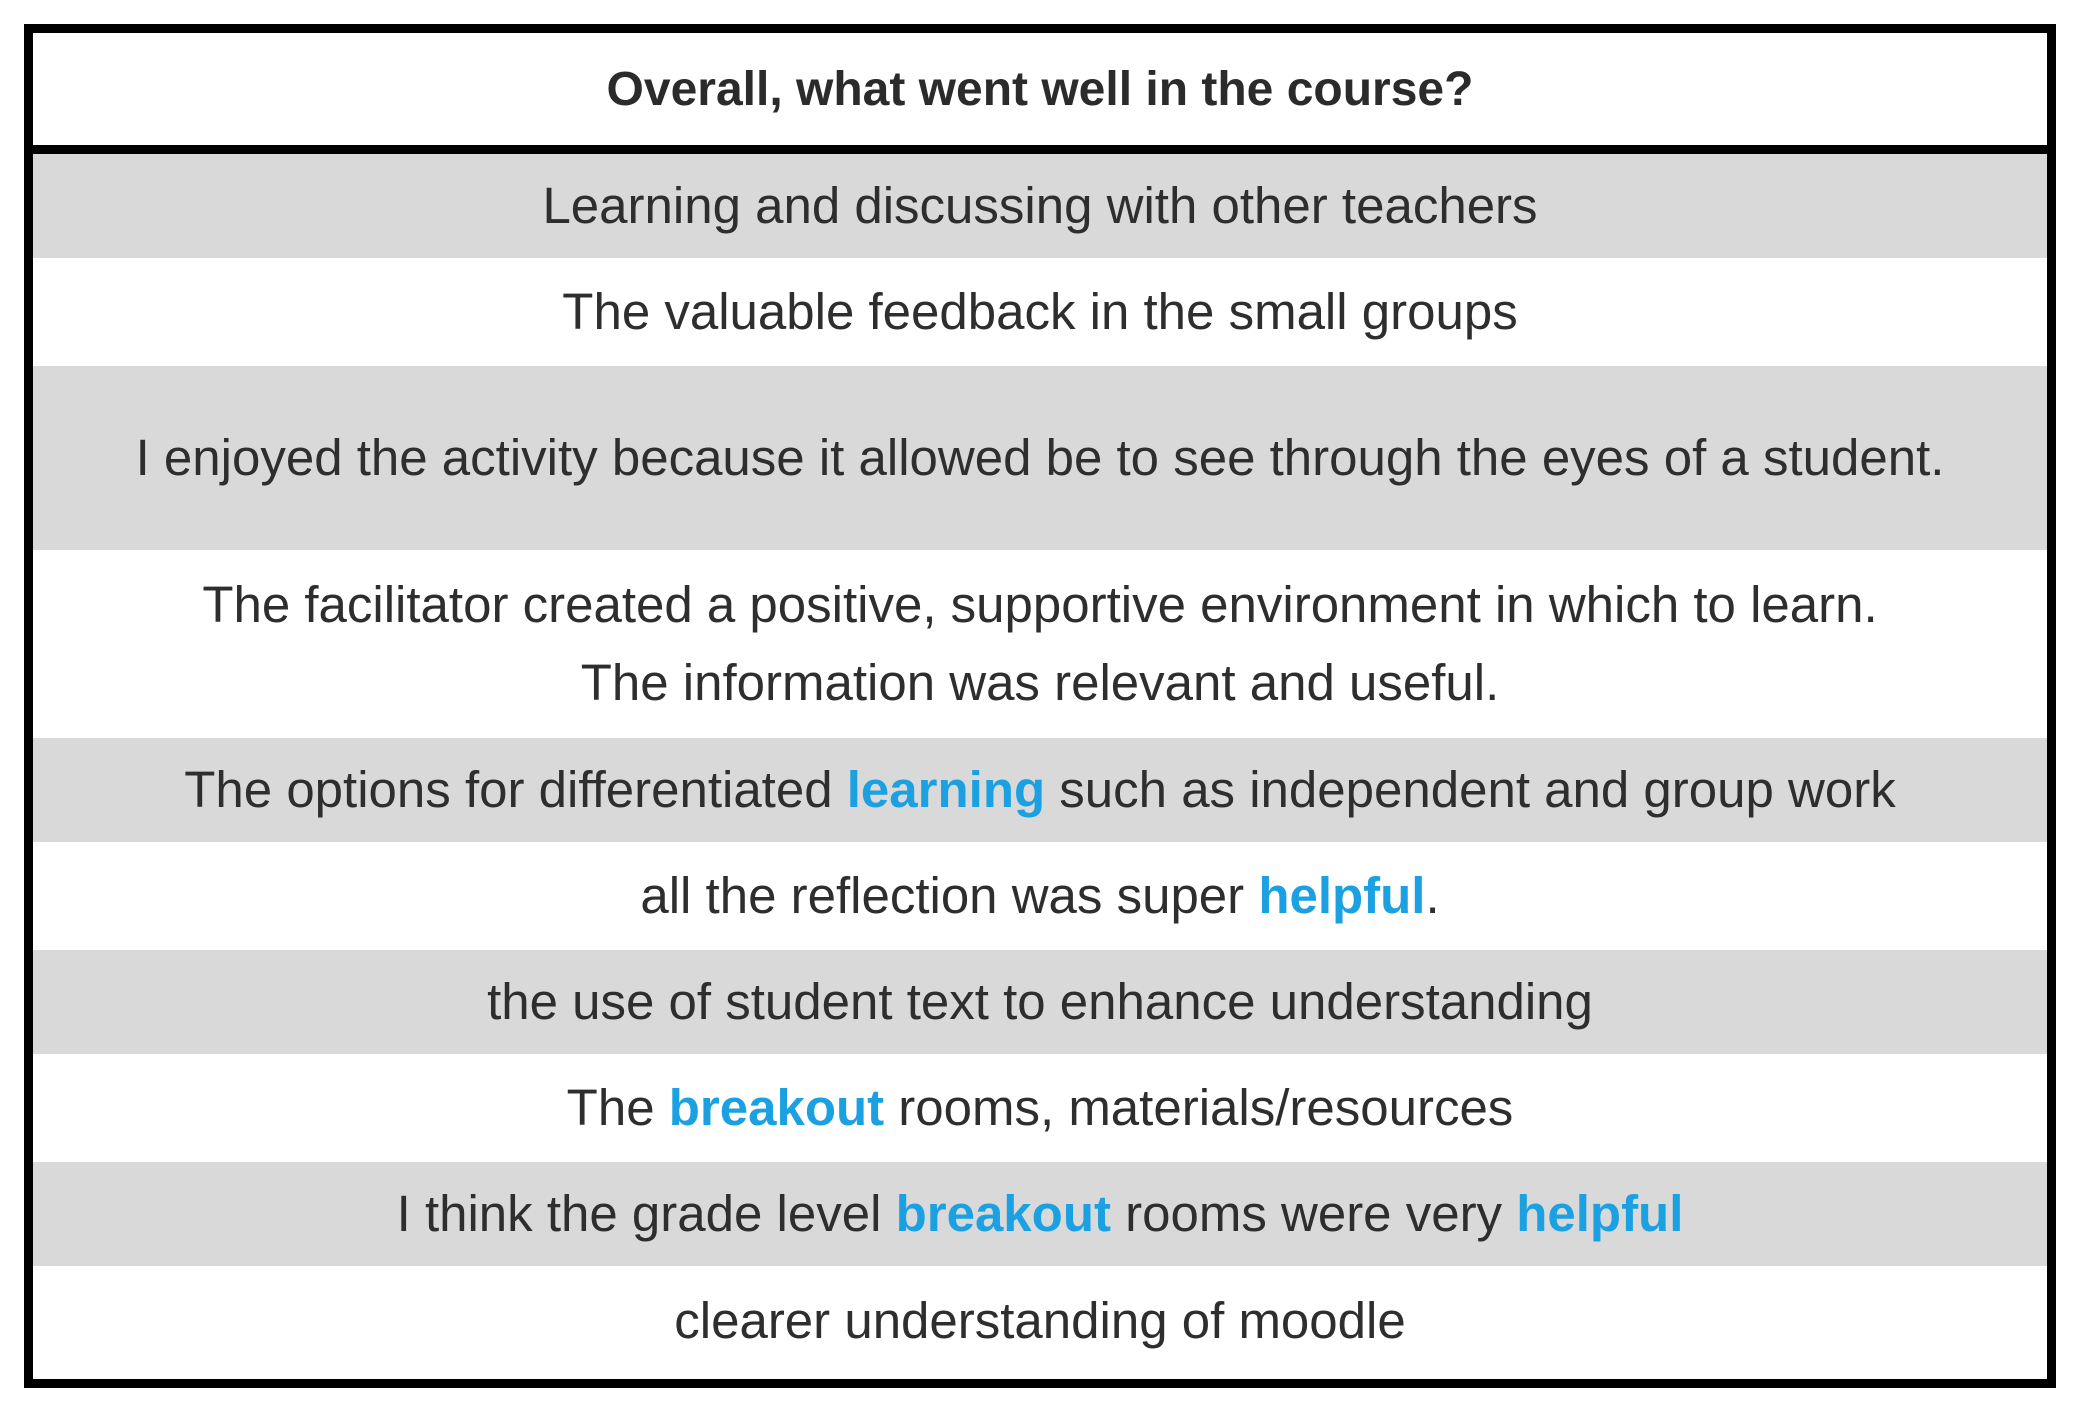 This screenshot has width=2086, height=1410. What do you see at coordinates (1313, 1213) in the screenshot?
I see `response-segment: rooms were very` at bounding box center [1313, 1213].